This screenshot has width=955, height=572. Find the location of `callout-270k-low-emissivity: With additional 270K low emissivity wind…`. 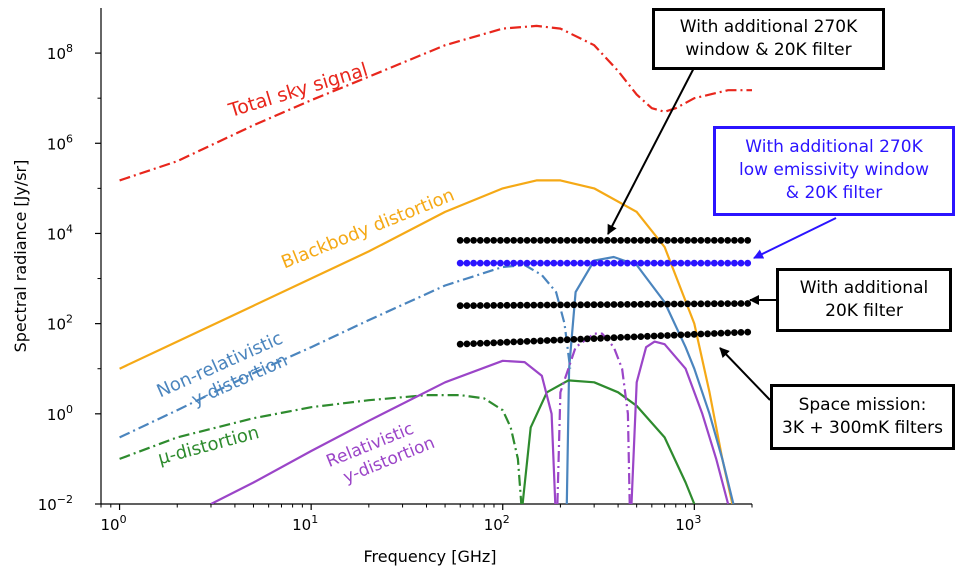

callout-270k-low-emissivity: With additional 270K low emissivity wind… is located at coordinates (834, 171).